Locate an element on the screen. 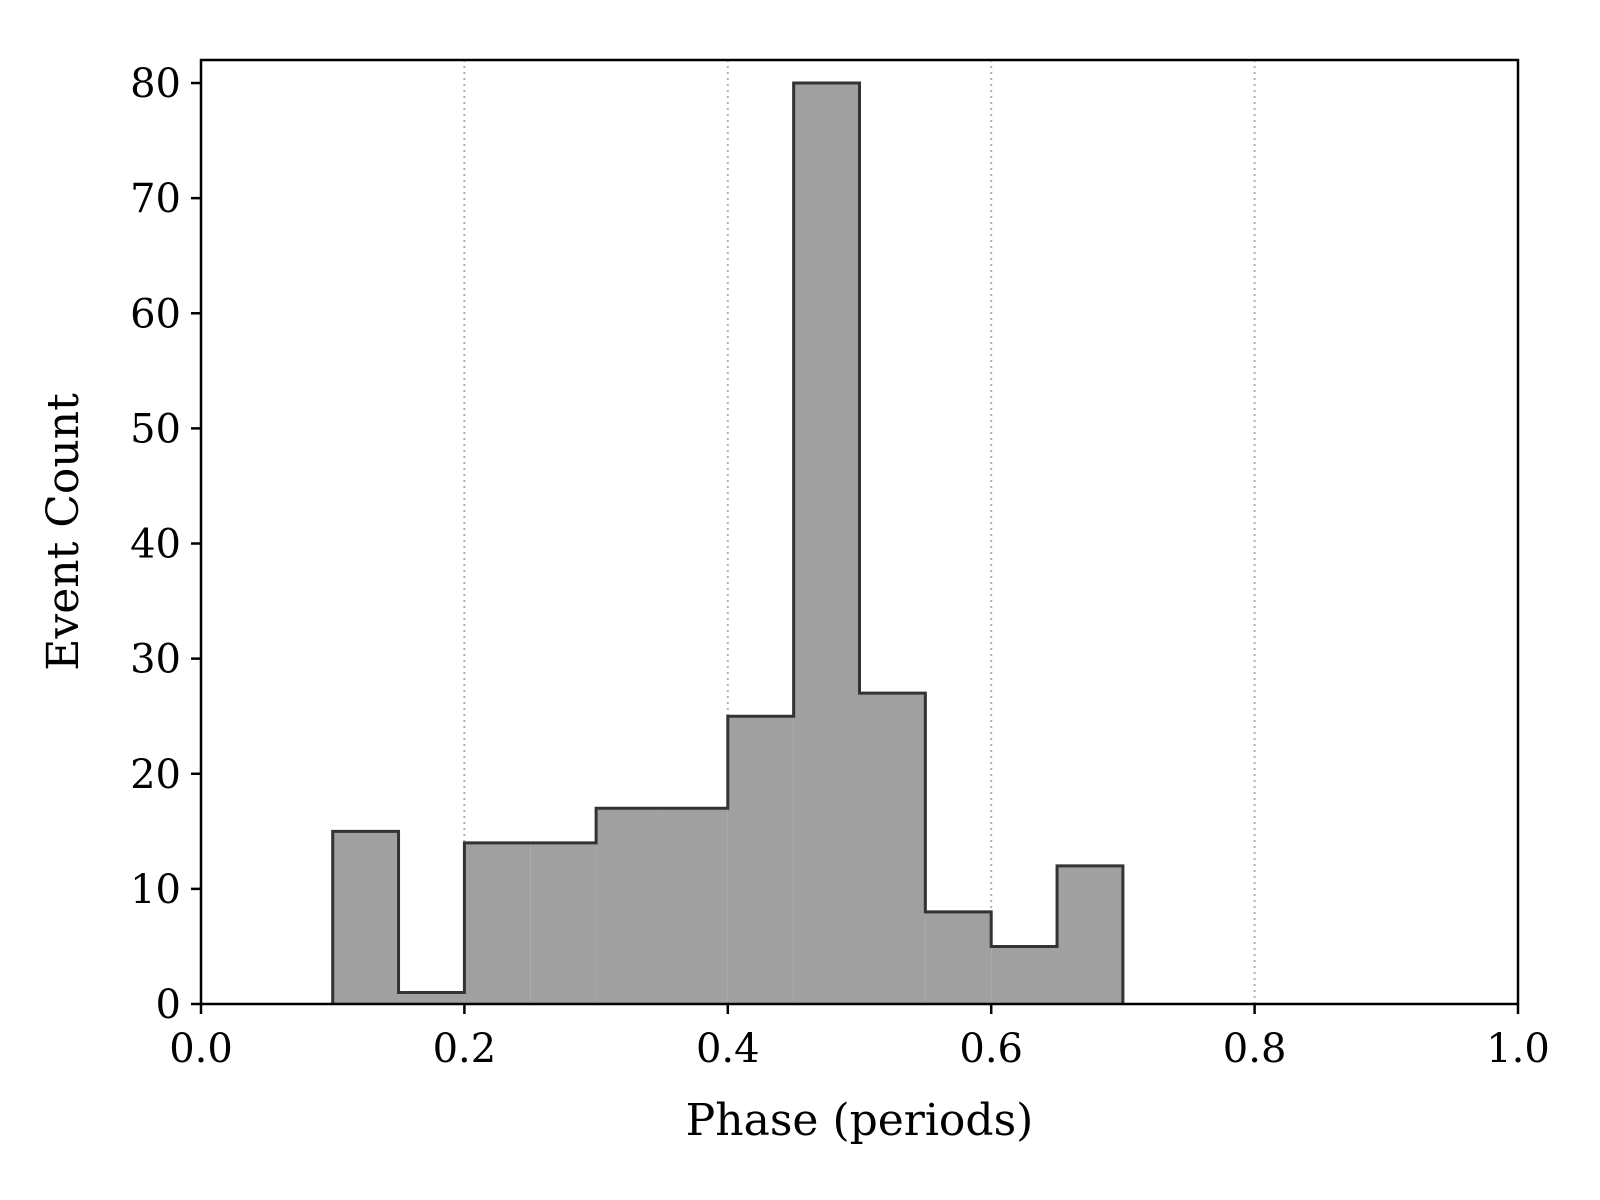 The width and height of the screenshot is (1600, 1200). x-axis-label: Phase (periods) is located at coordinates (860, 1120).